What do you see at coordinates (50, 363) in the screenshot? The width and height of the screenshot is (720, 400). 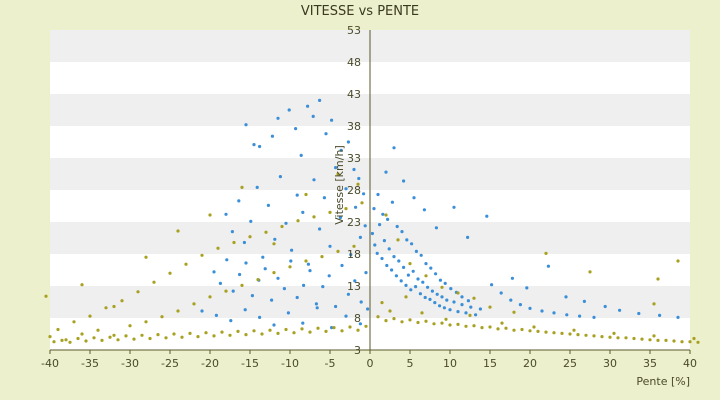 I see `x-tick-label: -40` at bounding box center [50, 363].